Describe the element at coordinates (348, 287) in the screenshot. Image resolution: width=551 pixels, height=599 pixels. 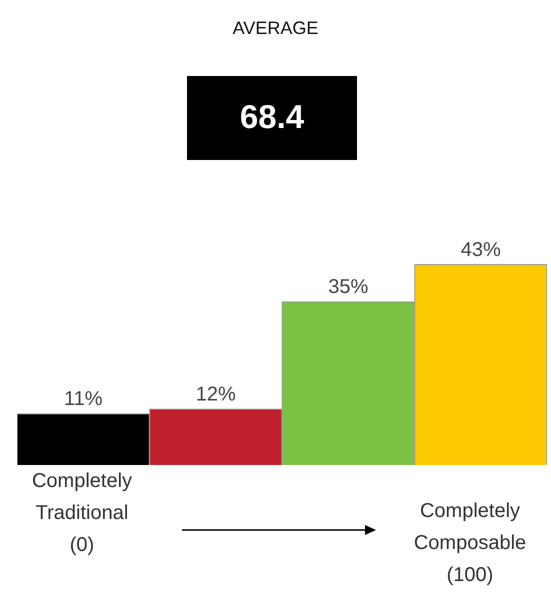
I see `data-label: 35%` at that location.